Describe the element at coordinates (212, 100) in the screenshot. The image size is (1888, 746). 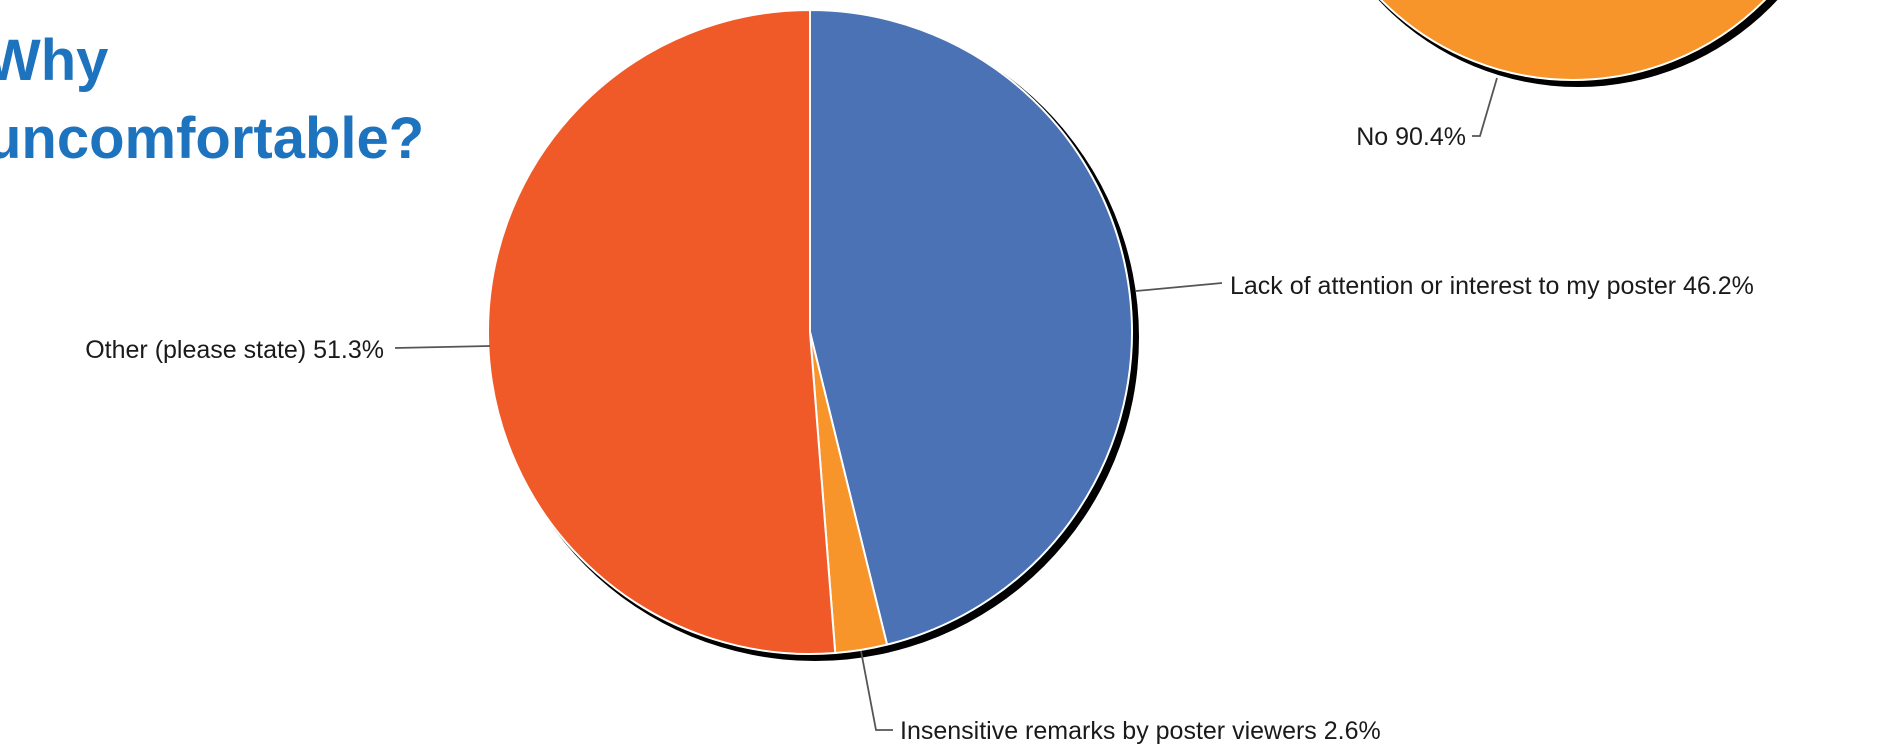
I see `page-title: Why uncomfortable?` at that location.